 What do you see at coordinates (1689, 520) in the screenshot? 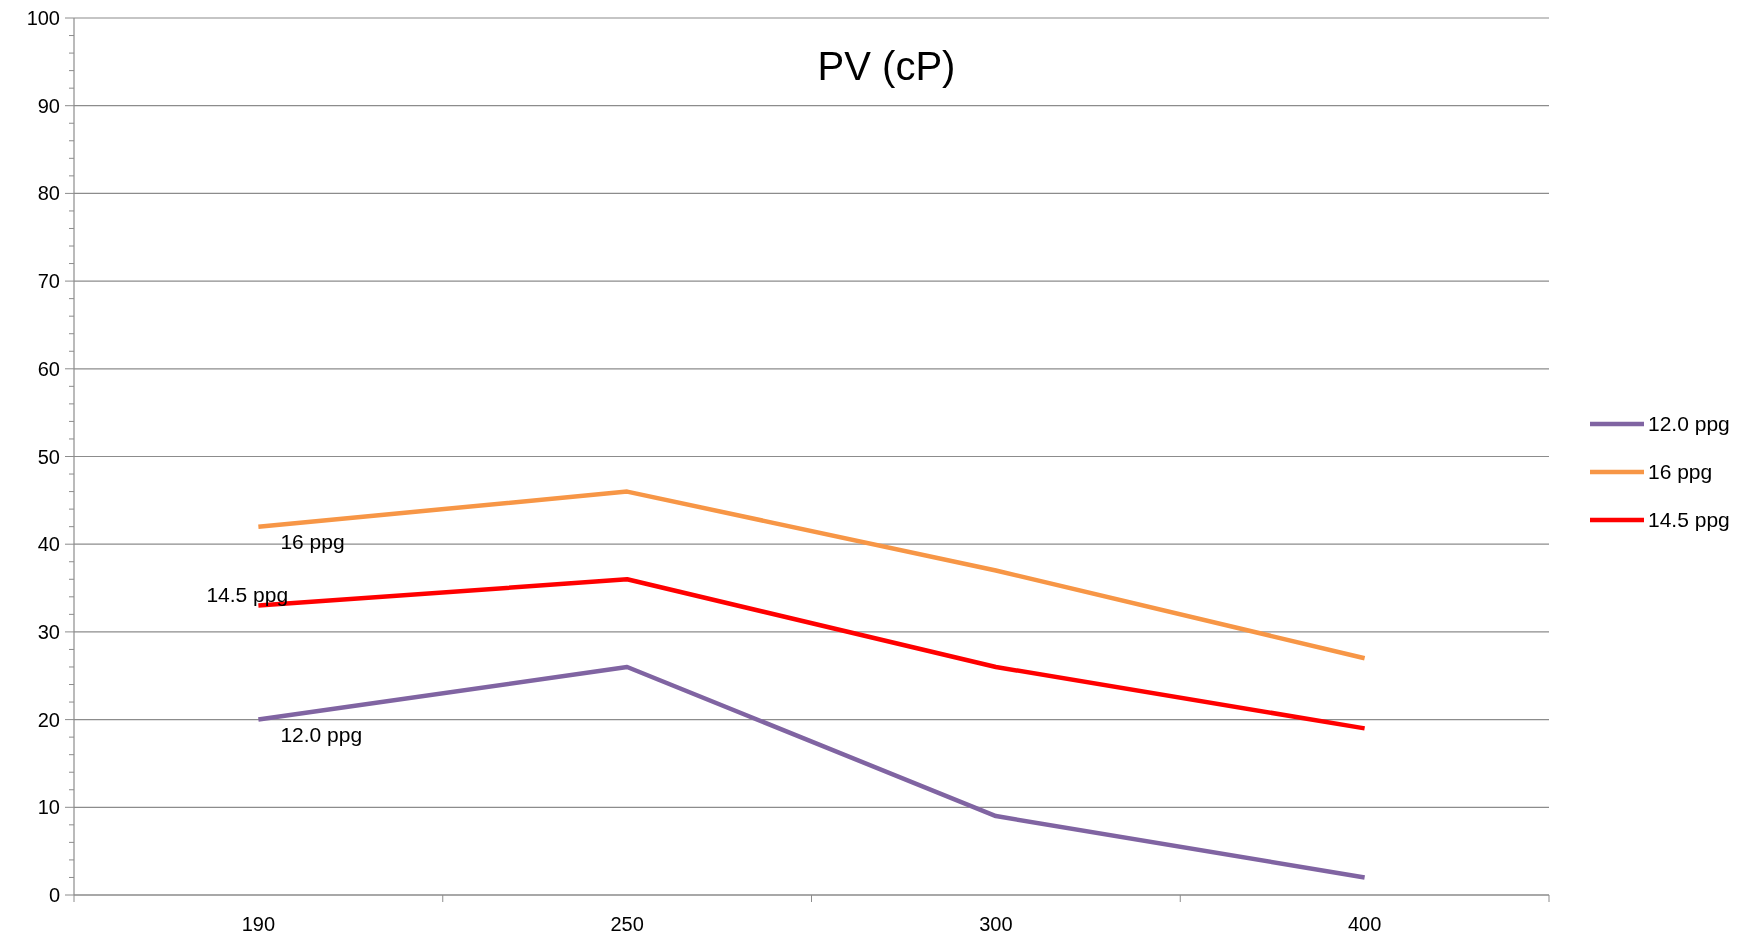
I see `legend-label: 14.5 ppg` at bounding box center [1689, 520].